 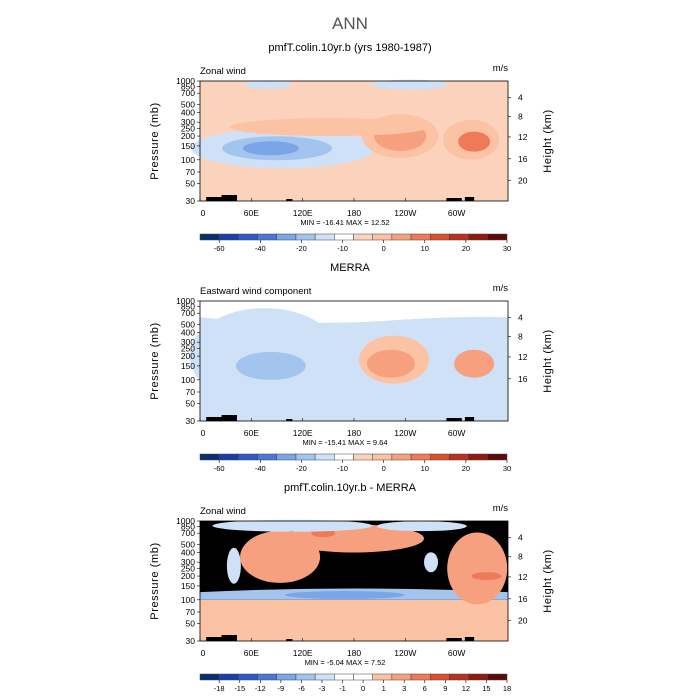 What do you see at coordinates (425, 248) in the screenshot?
I see `colorbar-label: 10` at bounding box center [425, 248].